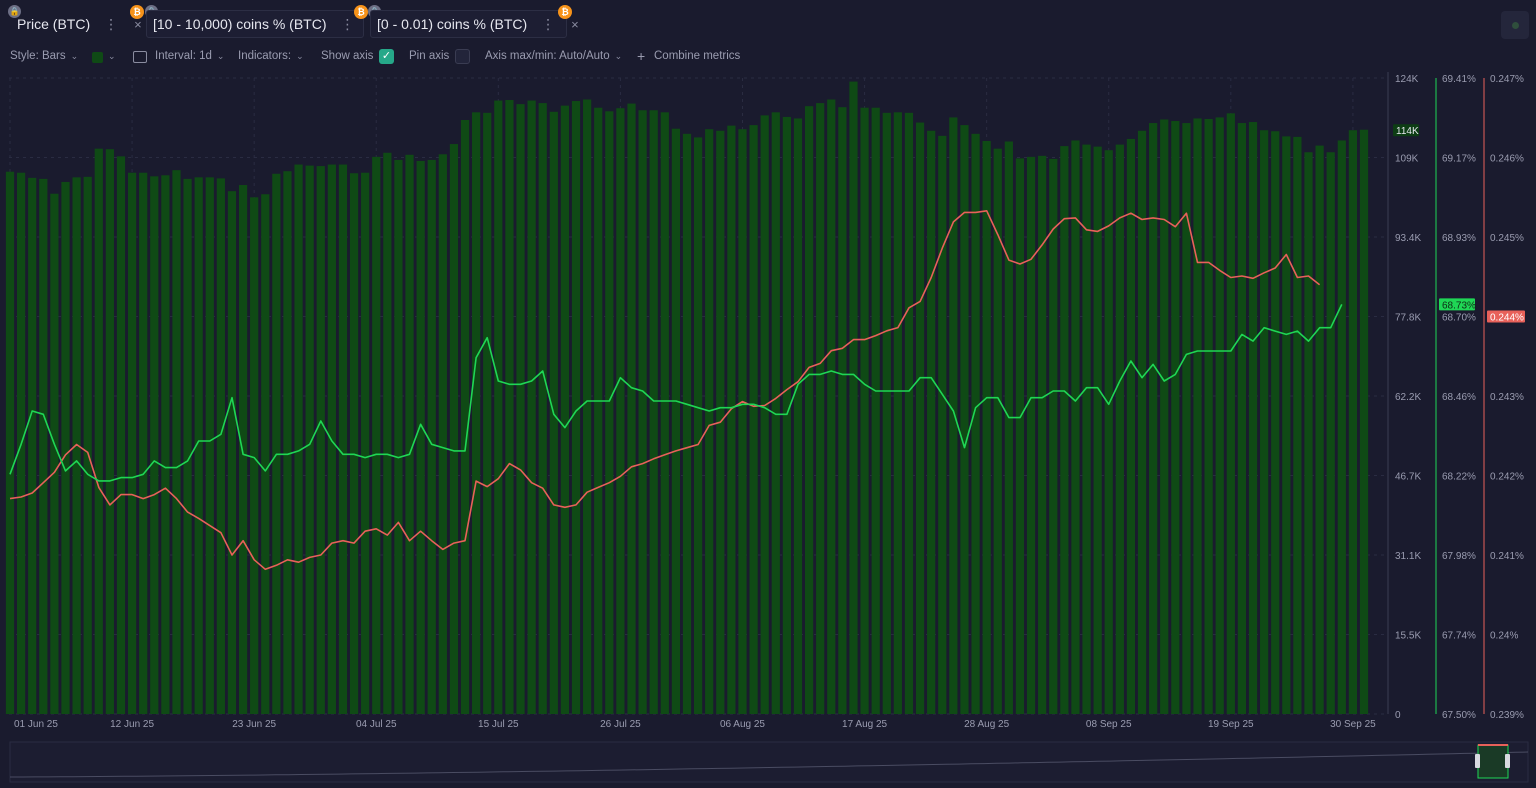  Describe the element at coordinates (347, 56) in the screenshot. I see `show-axis-label: Show axis` at that location.